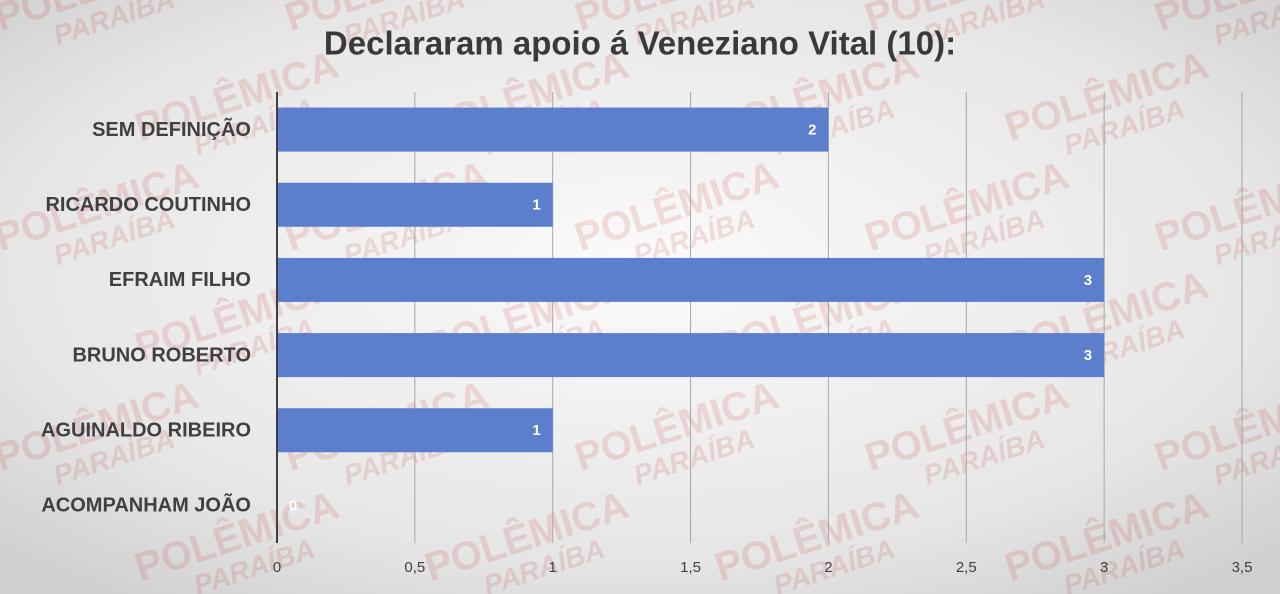 The height and width of the screenshot is (594, 1280). Describe the element at coordinates (690, 567) in the screenshot. I see `x-tick-label: 1,5` at that location.